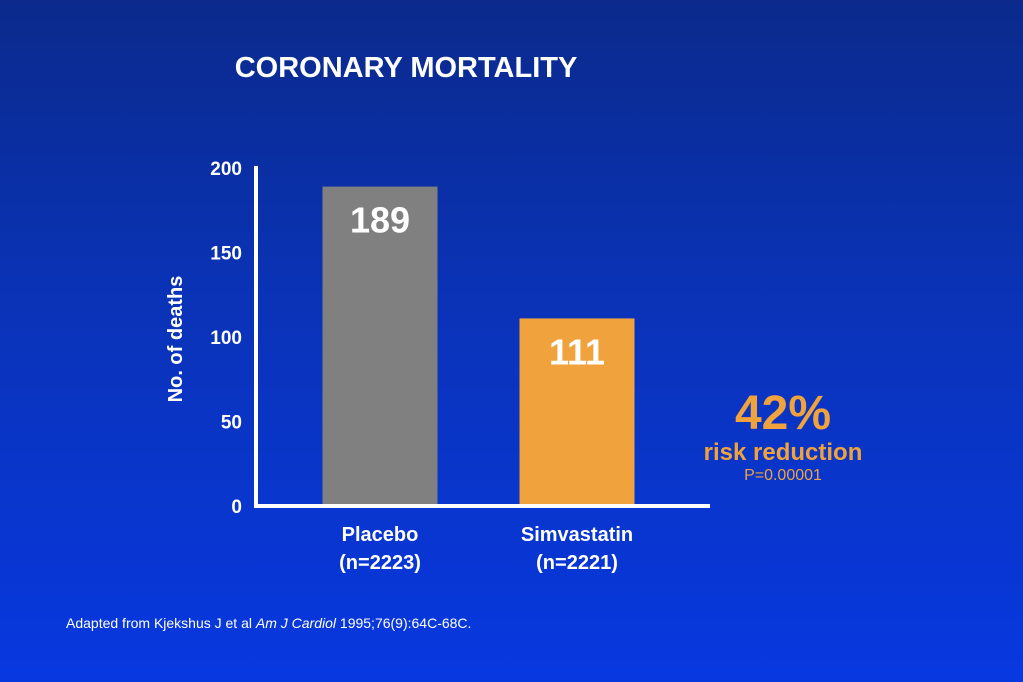 This screenshot has height=682, width=1023. What do you see at coordinates (783, 475) in the screenshot?
I see `p-value: P=0.00001` at bounding box center [783, 475].